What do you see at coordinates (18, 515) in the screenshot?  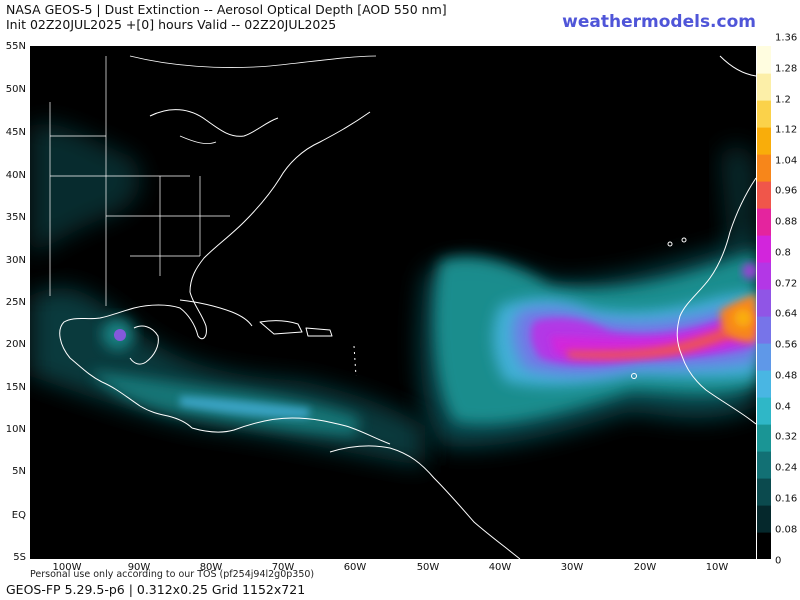 I see `lat-label: EQ` at bounding box center [18, 515].